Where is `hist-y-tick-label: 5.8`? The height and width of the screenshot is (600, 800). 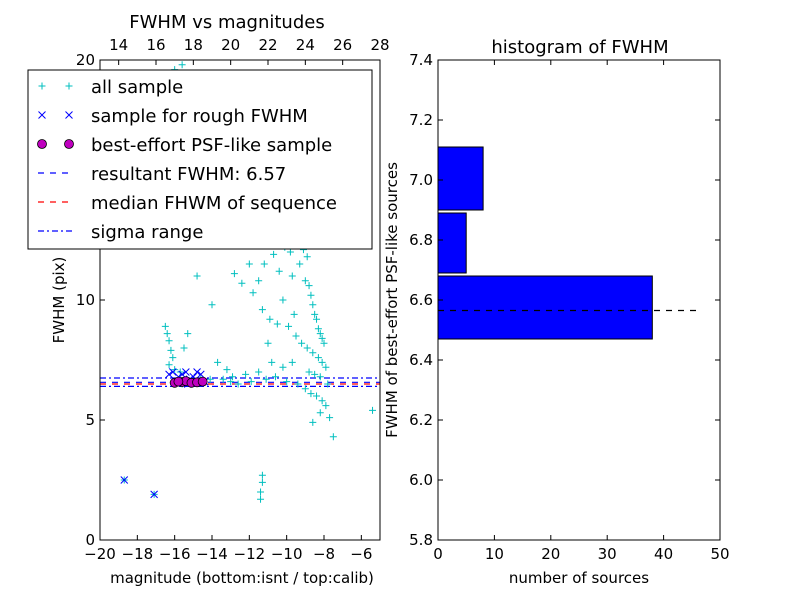 hist-y-tick-label: 5.8 is located at coordinates (421, 540).